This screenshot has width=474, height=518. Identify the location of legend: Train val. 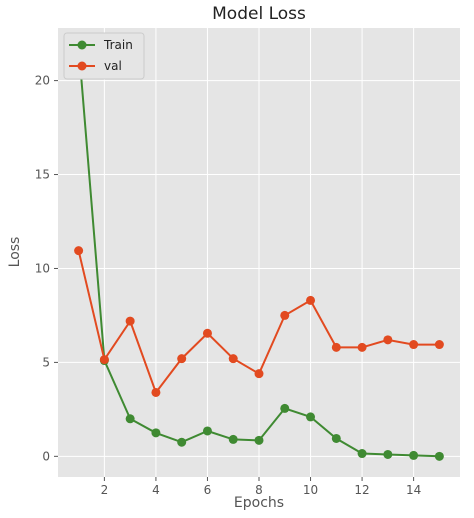
(104, 56).